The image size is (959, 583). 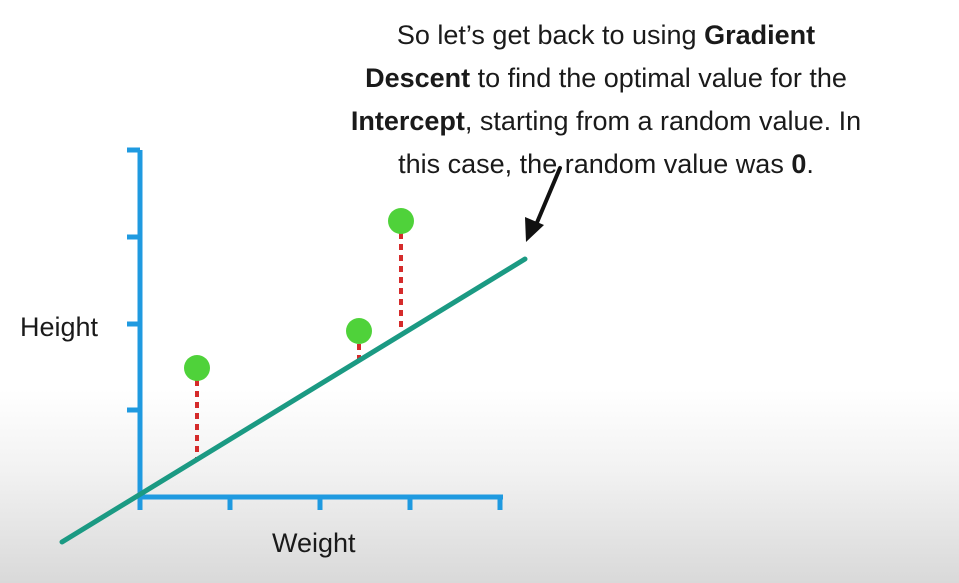 What do you see at coordinates (418, 78) in the screenshot?
I see `caption-bold-descent: Descent` at bounding box center [418, 78].